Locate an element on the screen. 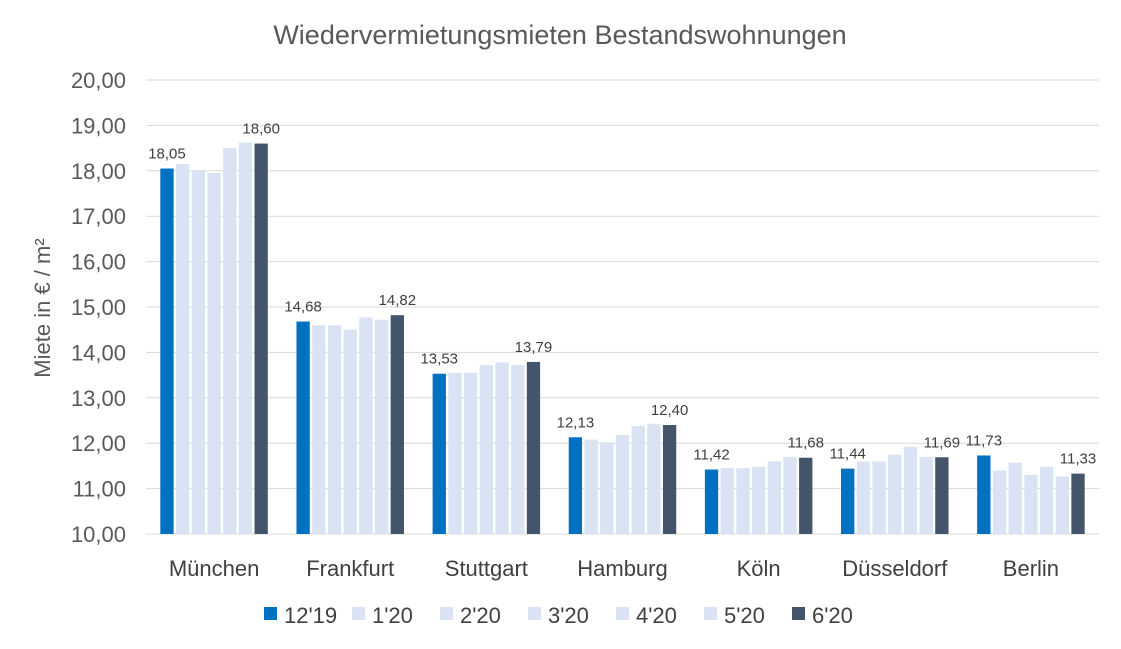 This screenshot has width=1121, height=649. legend: 12'19 1'20 2'20 3'20 4'20 5'20 6'20 is located at coordinates (558, 615).